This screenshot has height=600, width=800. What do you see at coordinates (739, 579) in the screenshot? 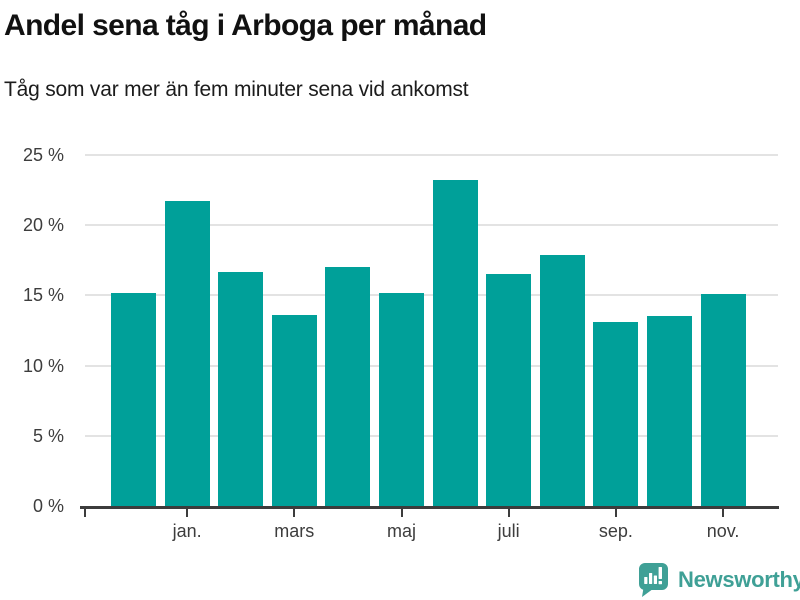
I see `brand-name: Newsworthy` at bounding box center [739, 579].